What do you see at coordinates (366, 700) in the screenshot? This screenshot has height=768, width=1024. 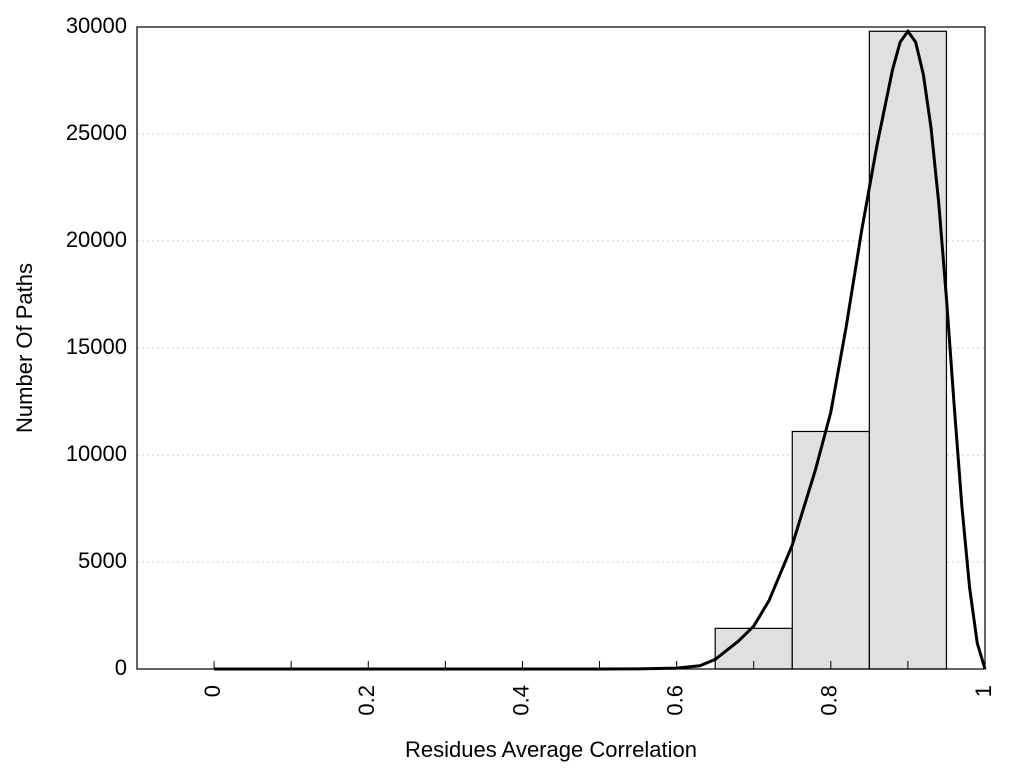 I see `x-tick-label: 0.2` at bounding box center [366, 700].